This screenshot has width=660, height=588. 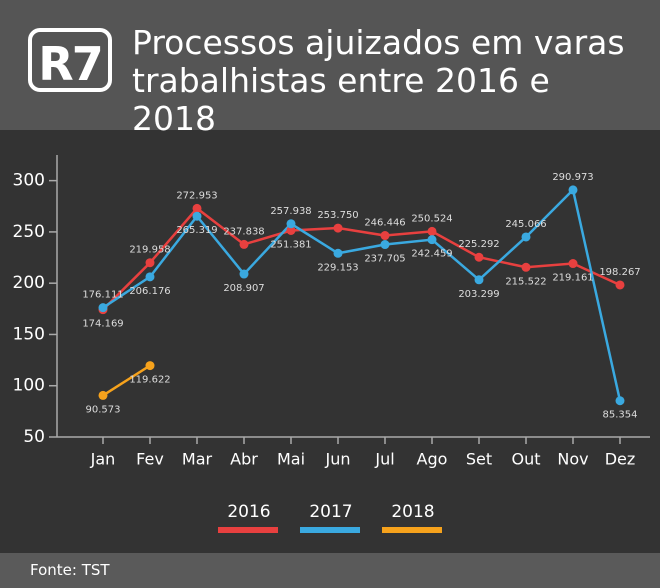 What do you see at coordinates (620, 415) in the screenshot?
I see `data-label: 85.354` at bounding box center [620, 415].